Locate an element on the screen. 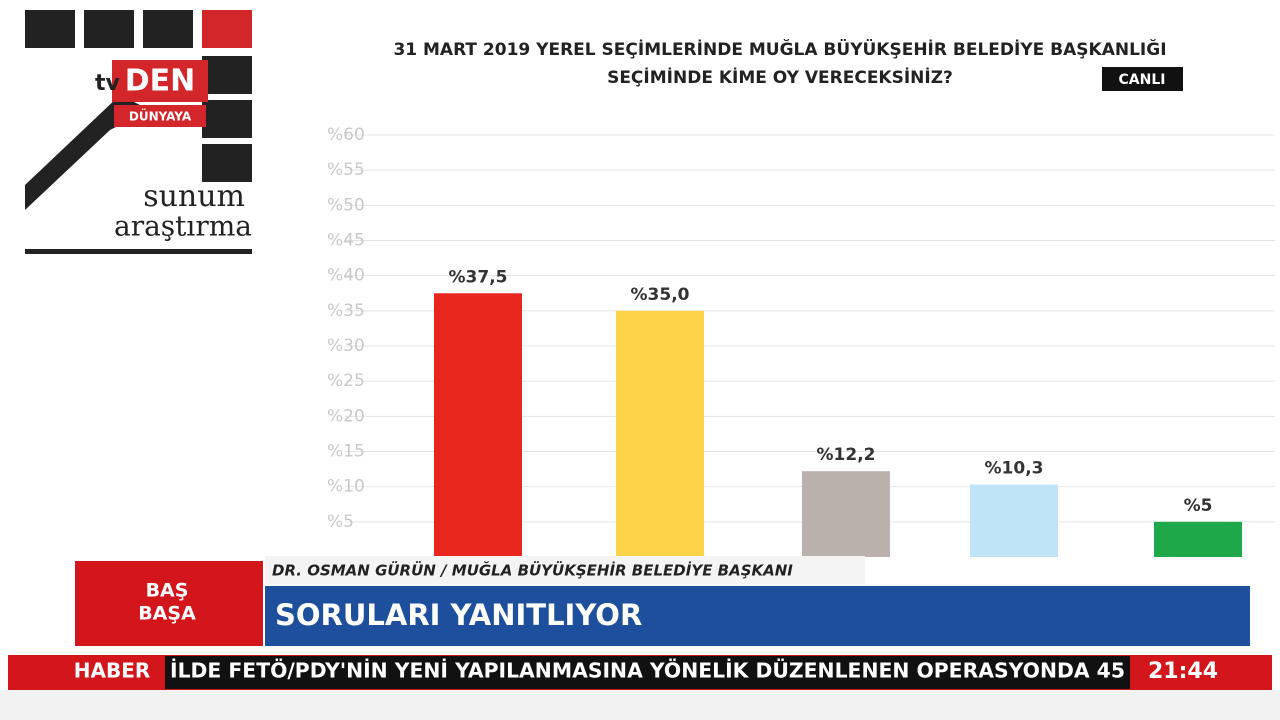 The height and width of the screenshot is (720, 1280). program-box is located at coordinates (169, 603).